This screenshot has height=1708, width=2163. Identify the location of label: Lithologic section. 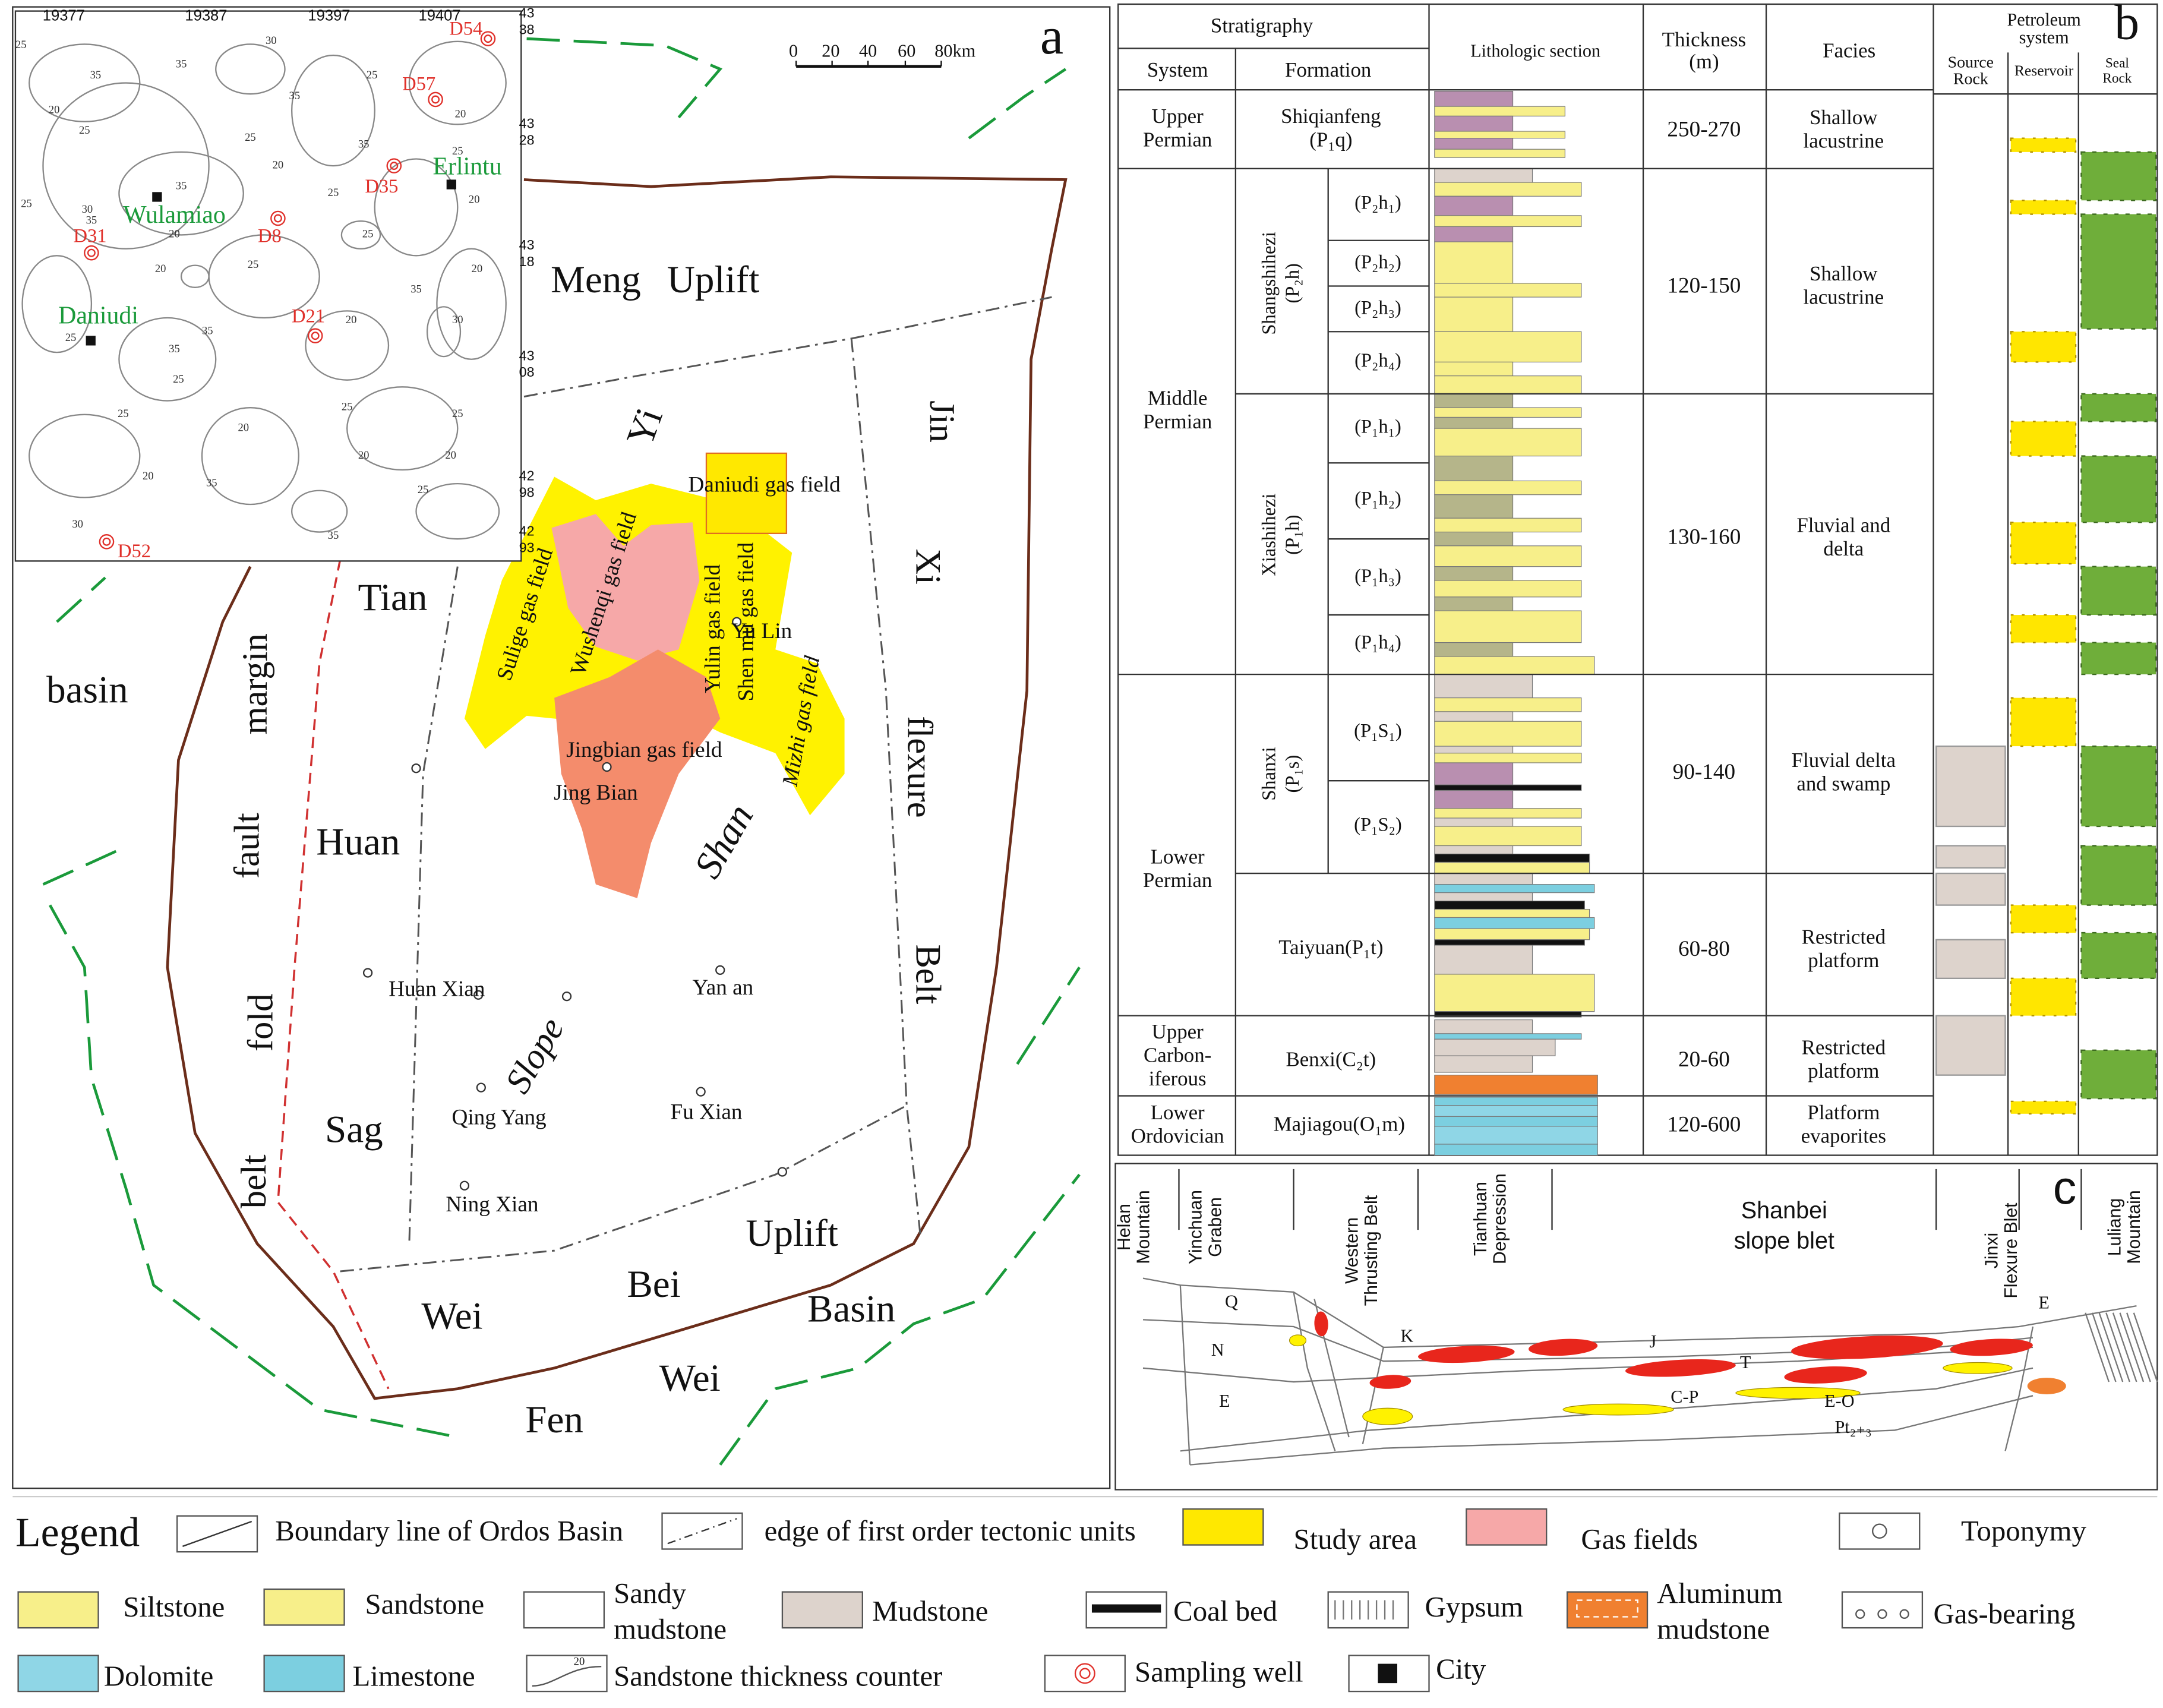
(1535, 50).